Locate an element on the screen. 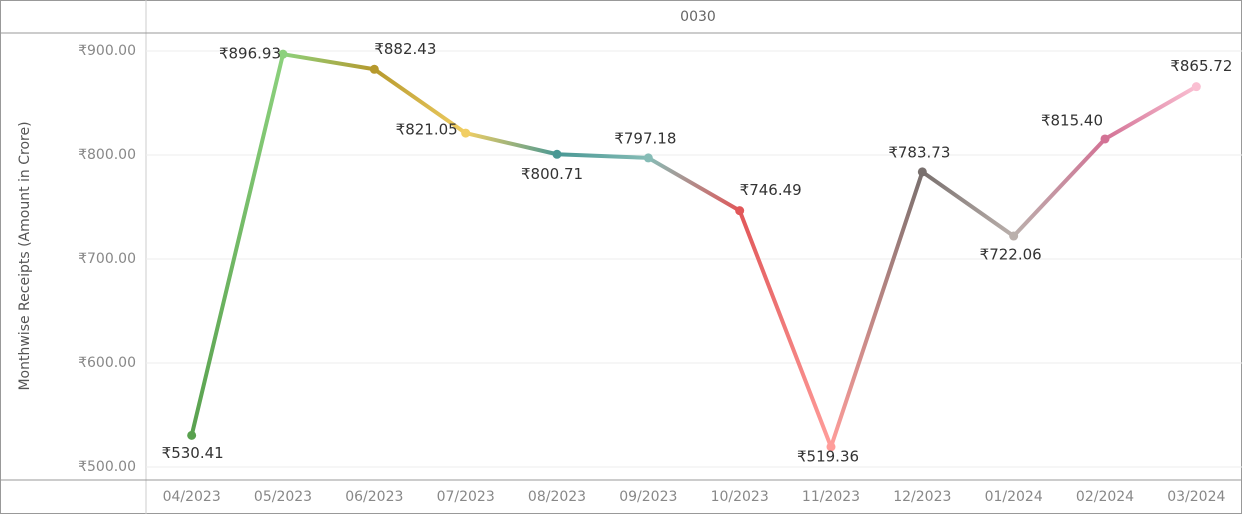  x-tick-label: 07/2023 is located at coordinates (466, 497).